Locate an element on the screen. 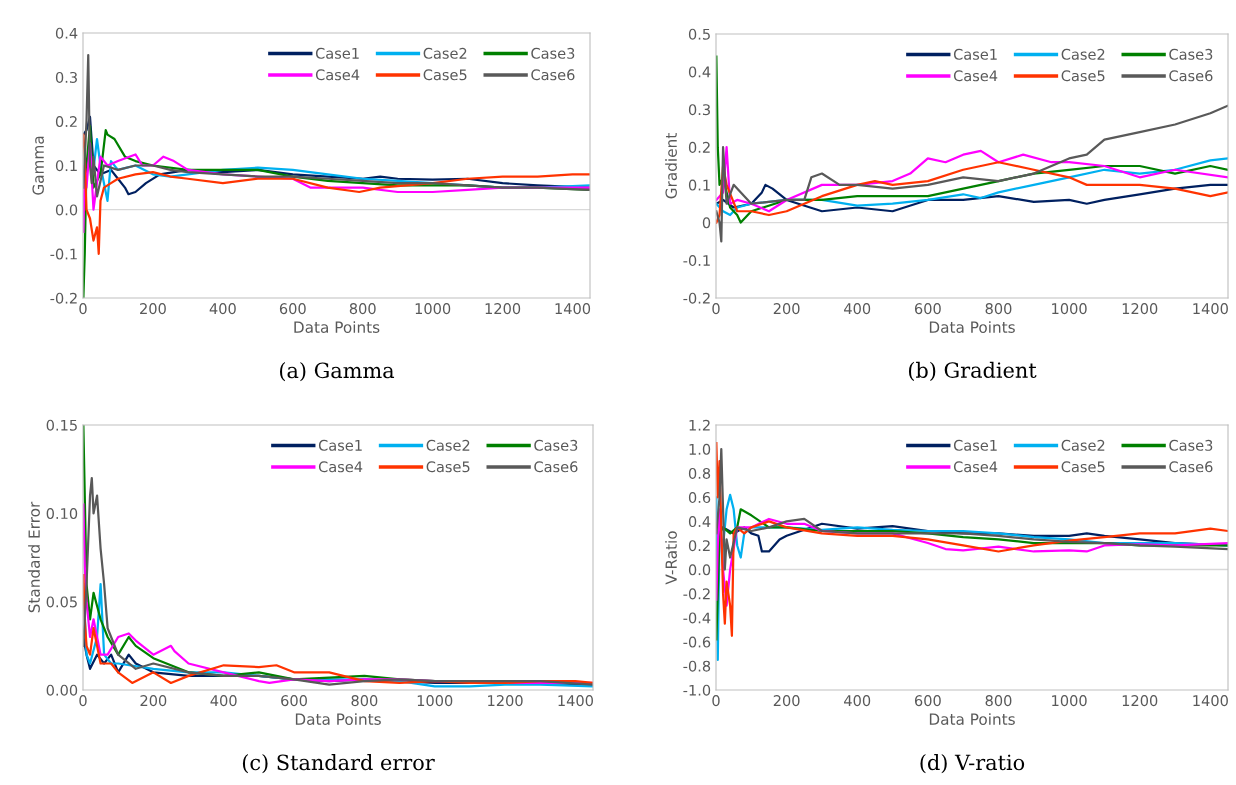  y-axis-title: Standard Error is located at coordinates (34, 557).